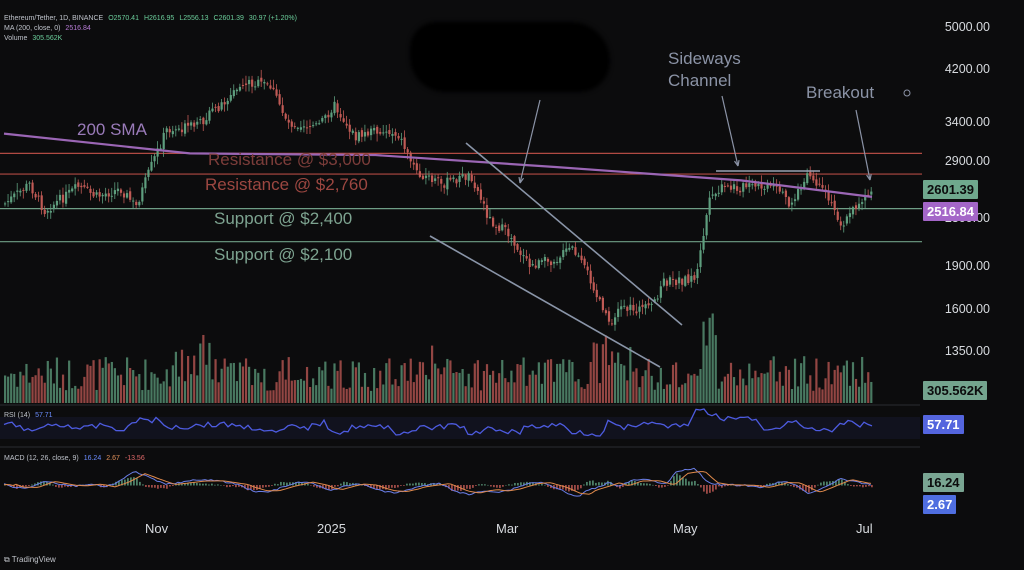  I want to click on redaction-blot, so click(510, 57).